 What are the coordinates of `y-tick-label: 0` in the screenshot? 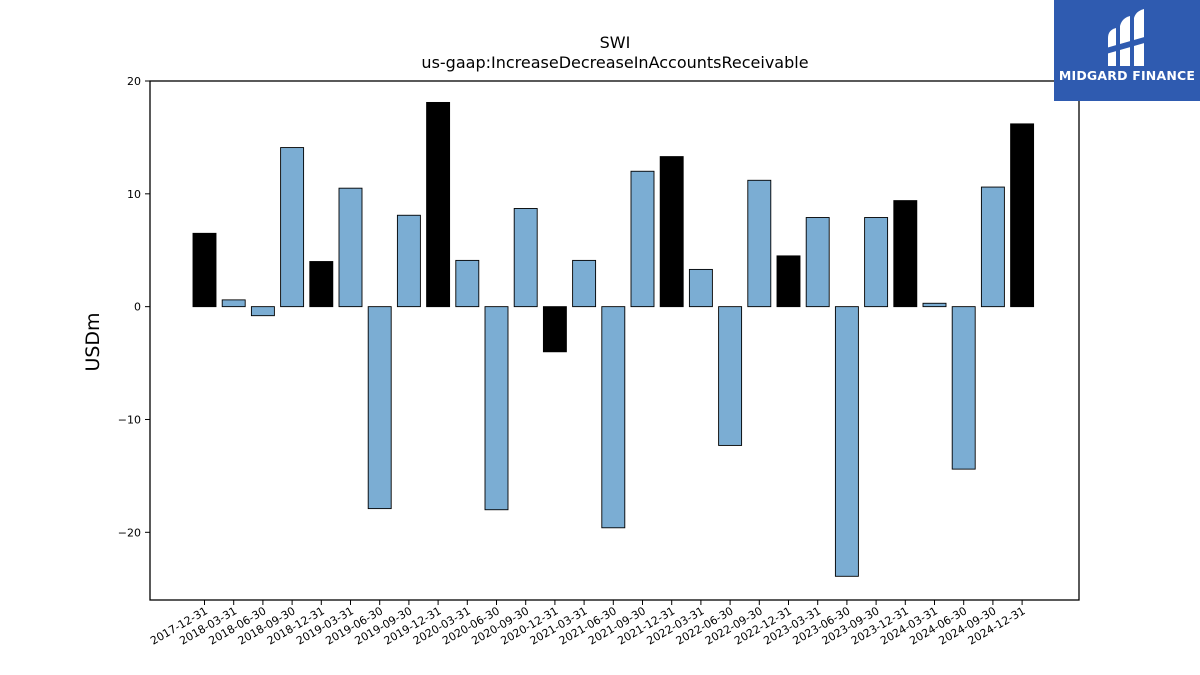 It's located at (137, 307).